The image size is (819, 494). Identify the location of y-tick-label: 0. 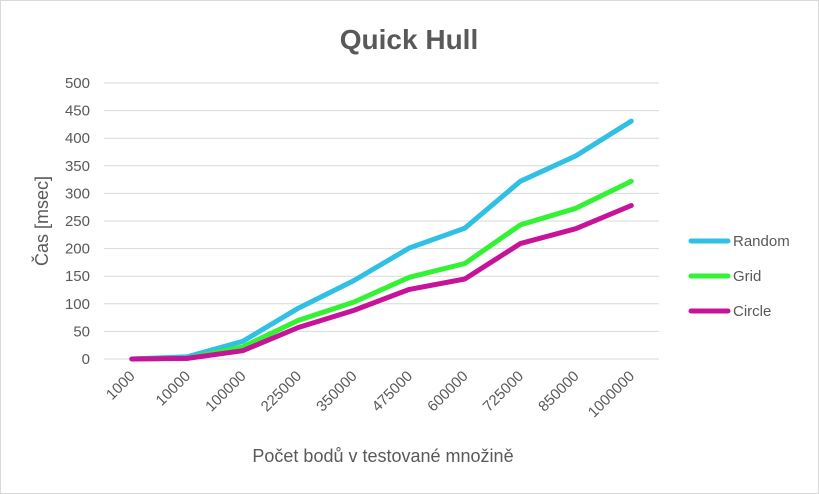
(86, 359).